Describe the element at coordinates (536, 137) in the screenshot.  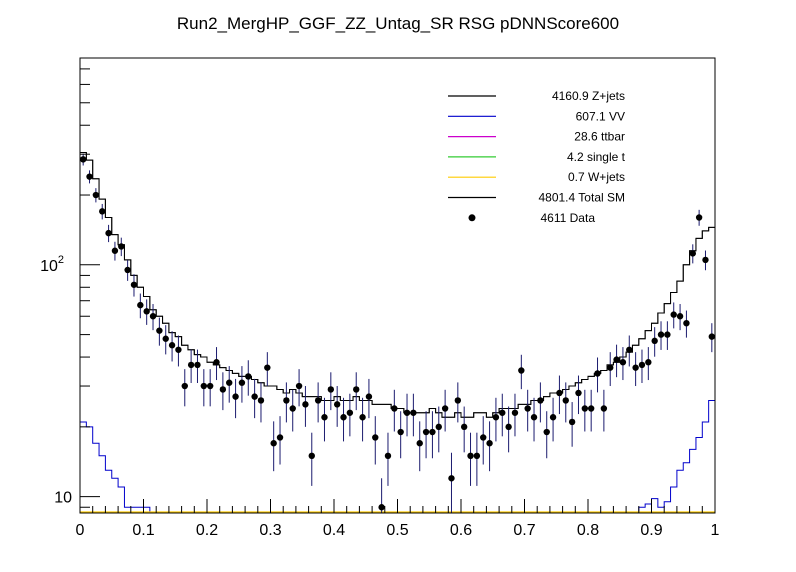
I see `legend-entry-ttbar: 28.6 ttbar` at that location.